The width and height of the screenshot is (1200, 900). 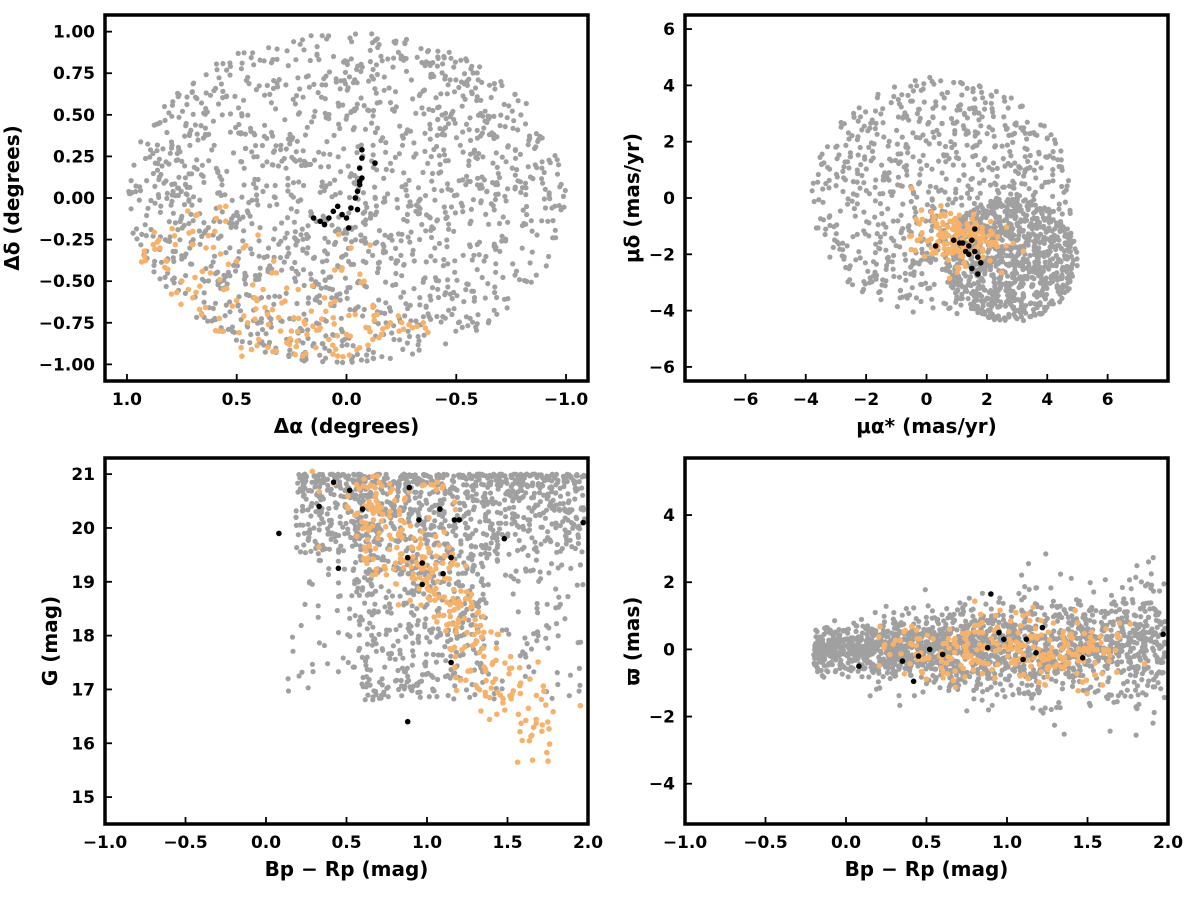 What do you see at coordinates (456, 400) in the screenshot?
I see `x-tick-label: −0.5` at bounding box center [456, 400].